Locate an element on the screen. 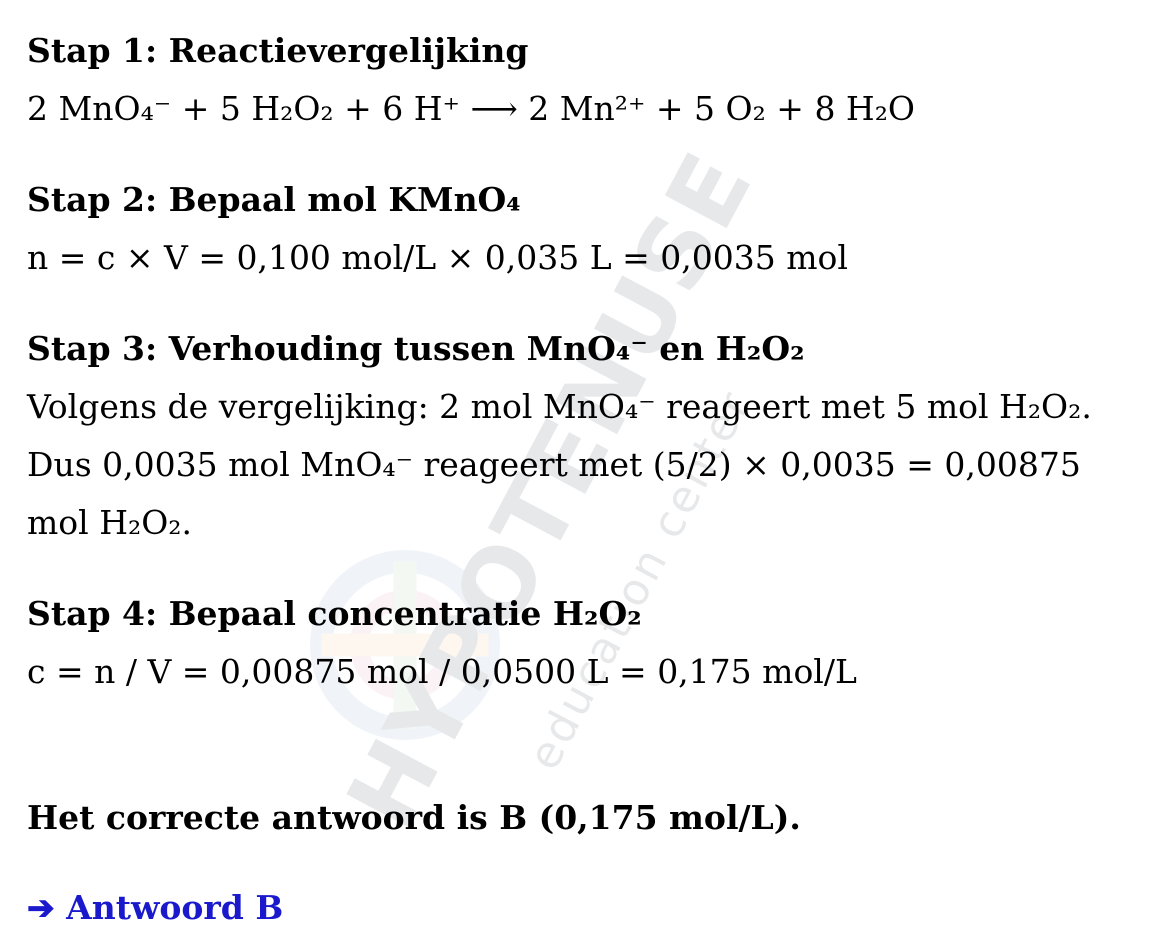 The width and height of the screenshot is (1174, 952). final-answer: ➔ Antwoord B is located at coordinates (155, 907).